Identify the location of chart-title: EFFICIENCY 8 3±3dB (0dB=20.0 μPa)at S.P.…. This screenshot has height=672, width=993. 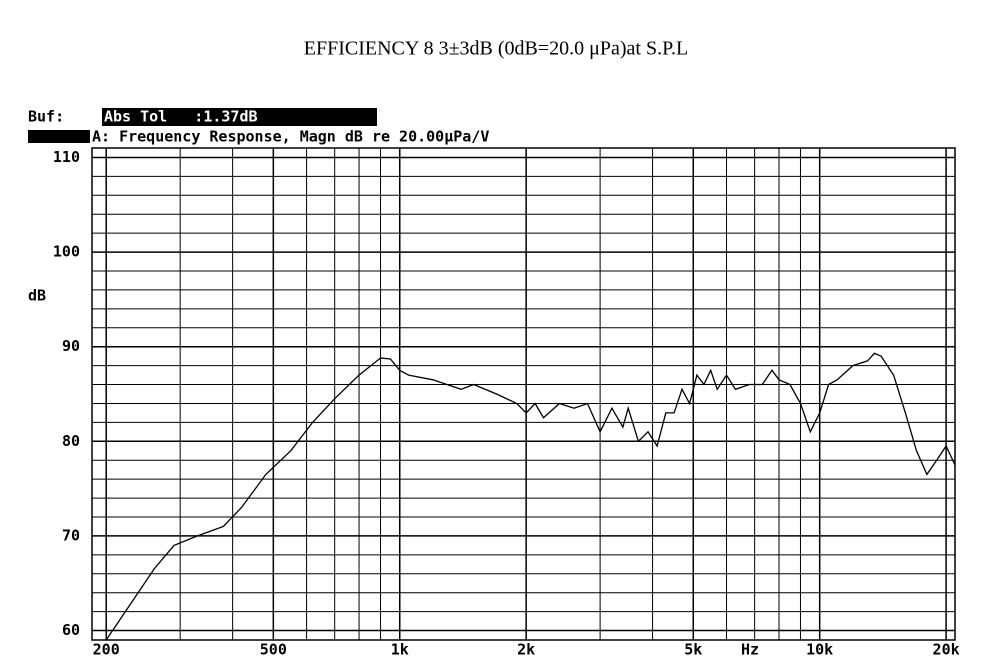
(496, 49).